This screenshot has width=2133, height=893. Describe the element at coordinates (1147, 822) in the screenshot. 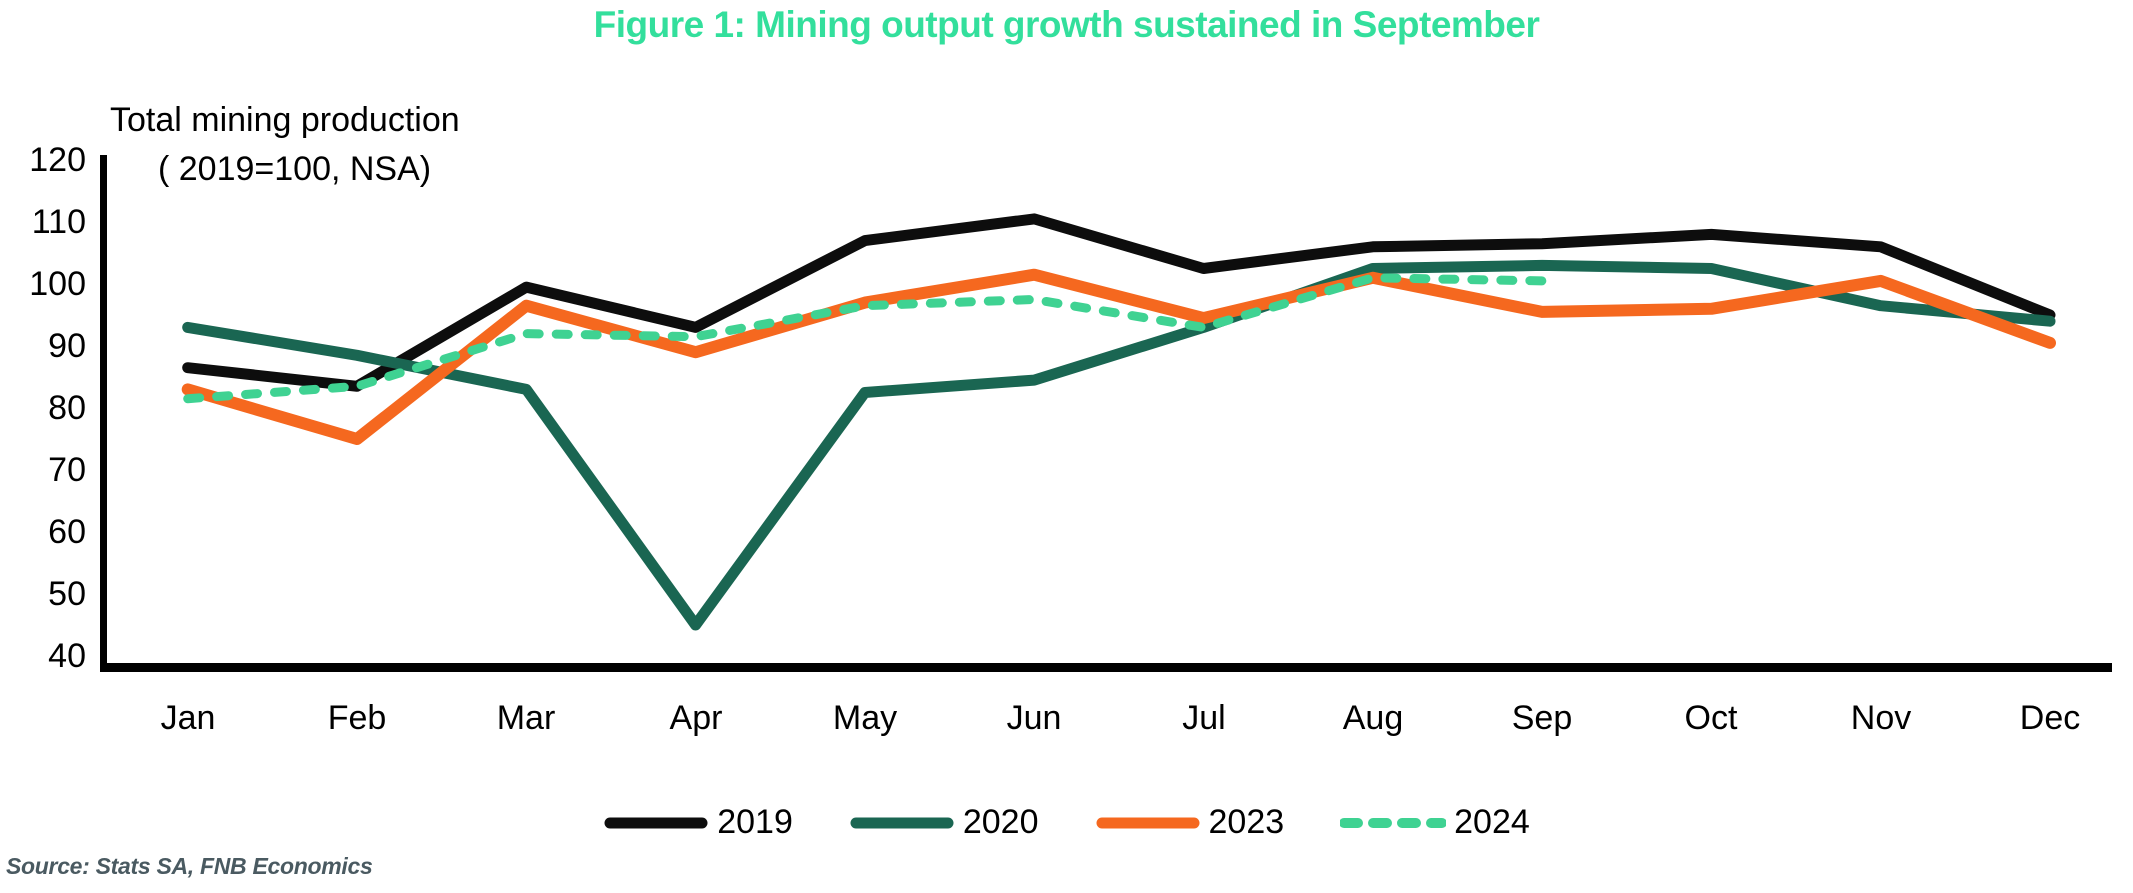

I see `legend-swatch-2023` at that location.